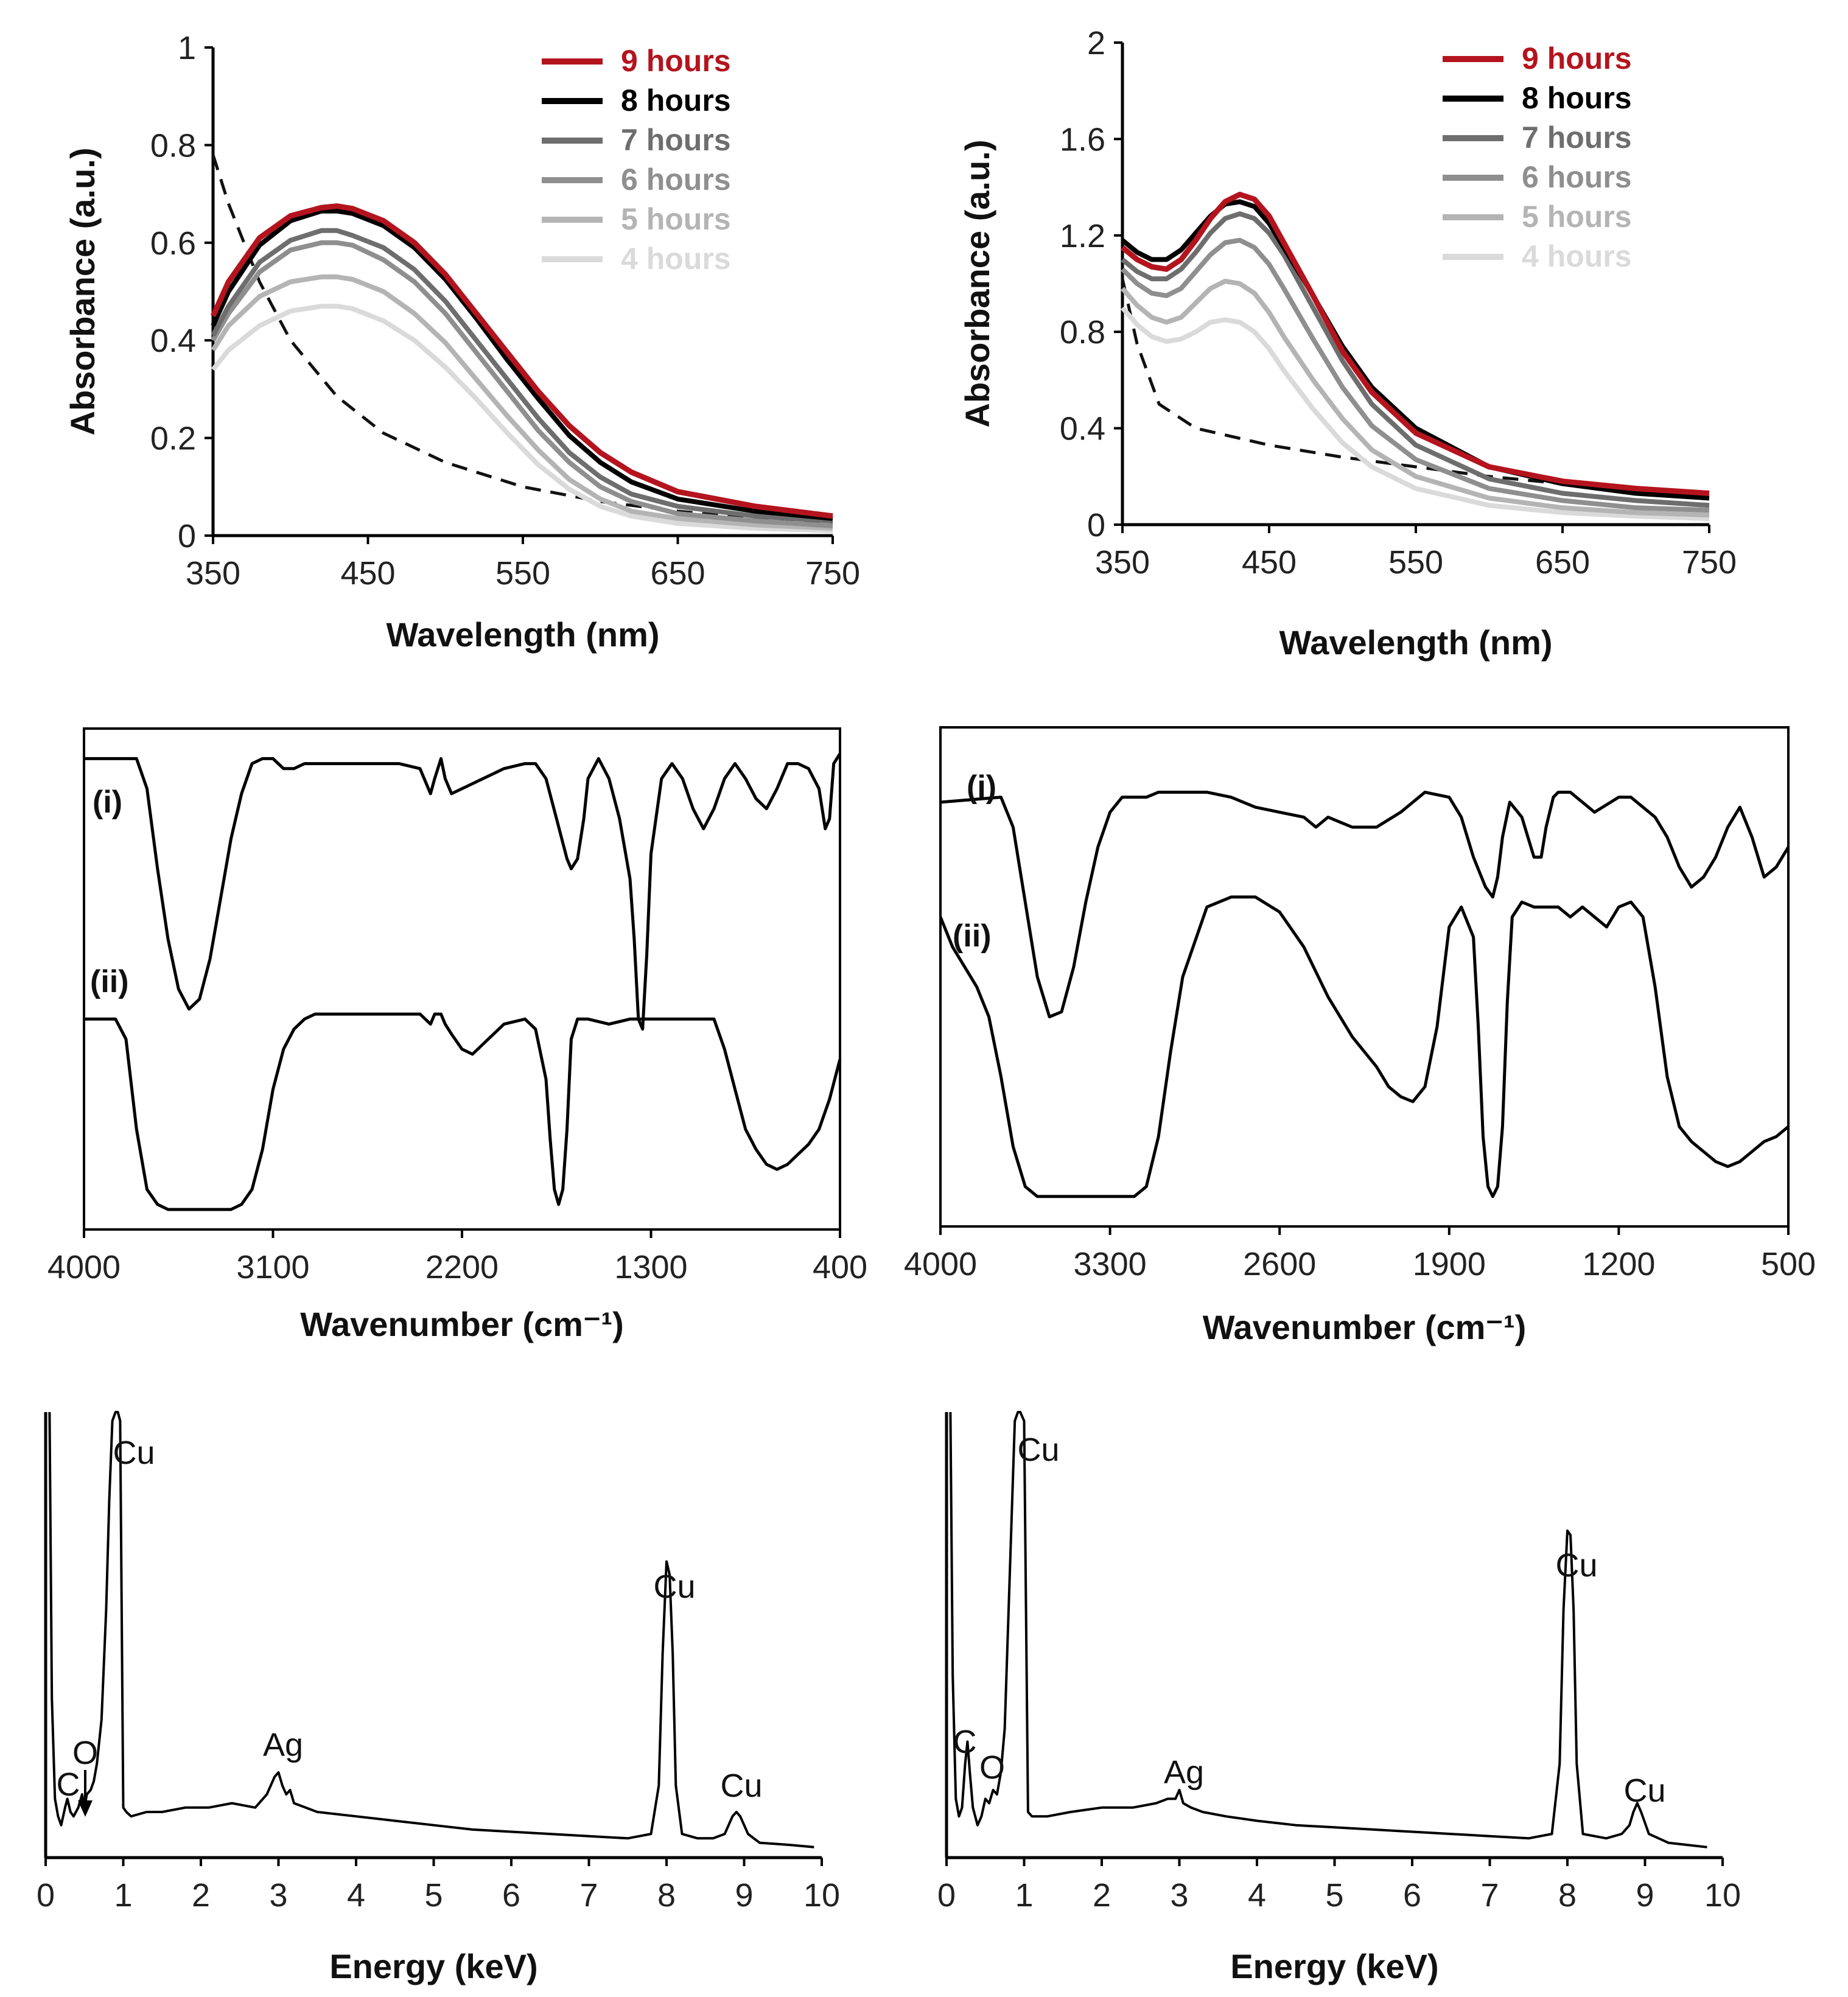  What do you see at coordinates (1082, 140) in the screenshot?
I see `y-tick-label: 1.6` at bounding box center [1082, 140].